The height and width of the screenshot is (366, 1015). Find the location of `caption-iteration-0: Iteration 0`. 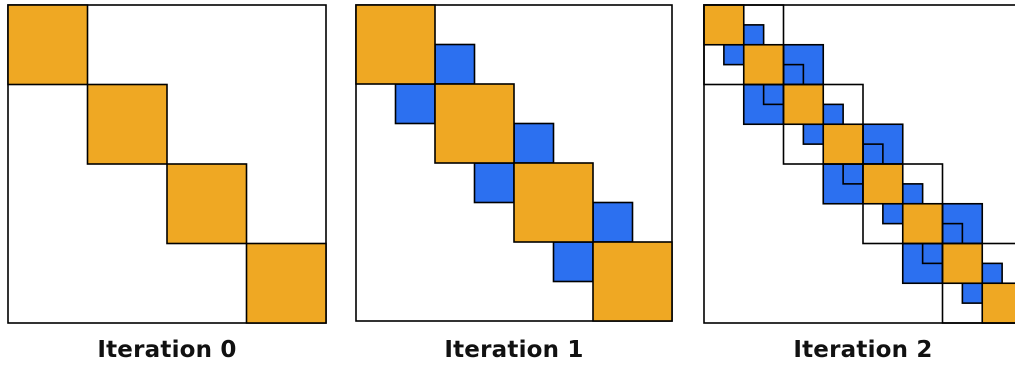

caption-iteration-0: Iteration 0 is located at coordinates (167, 350).